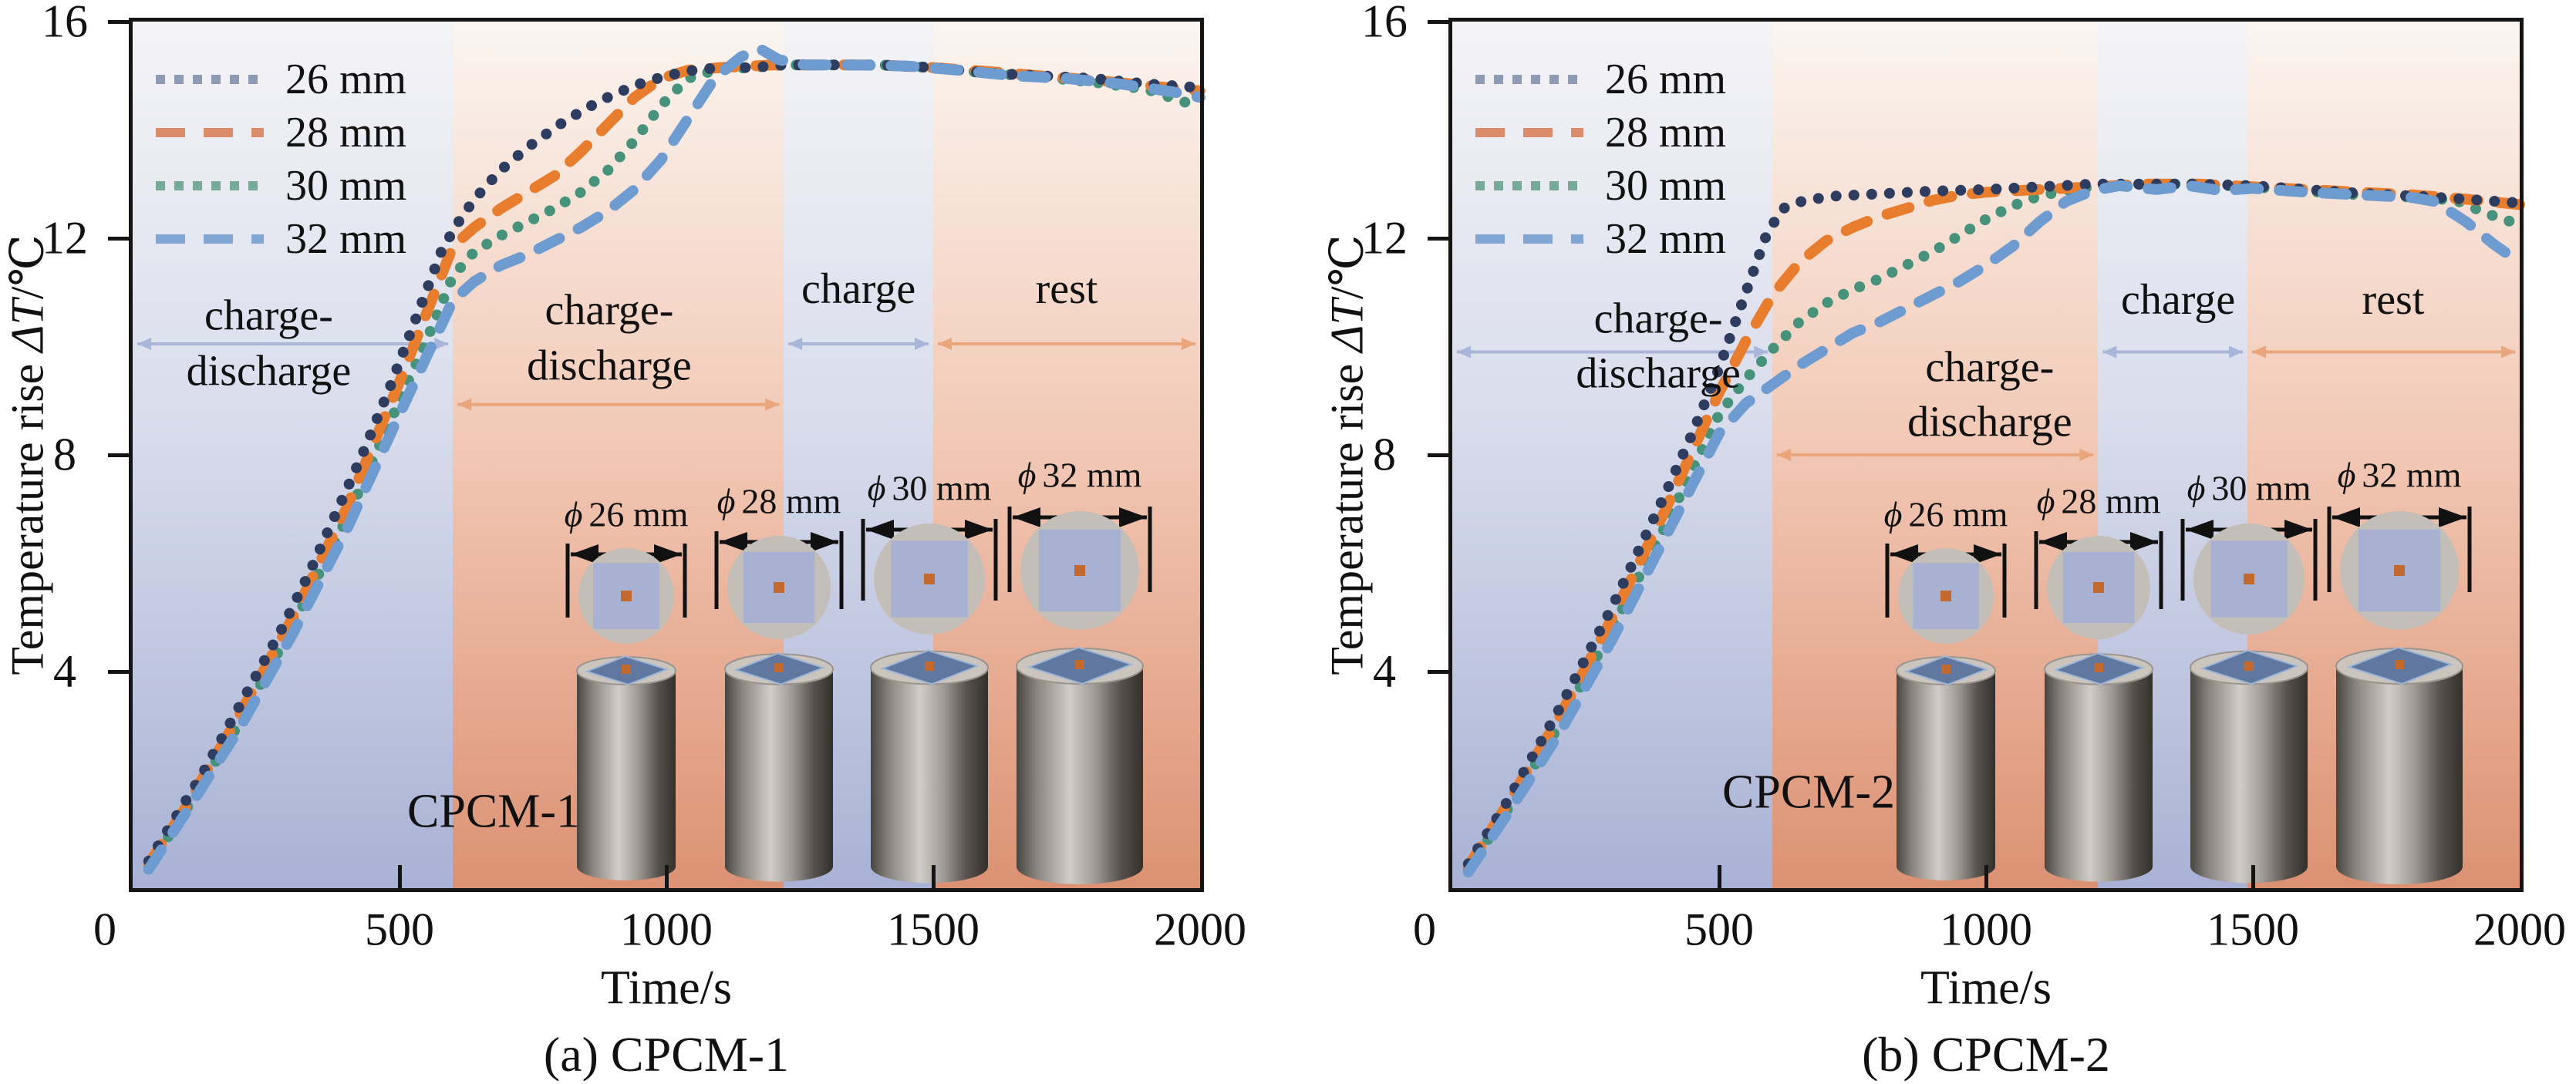 The image size is (2576, 1084). Describe the element at coordinates (1958, 514) in the screenshot. I see `phi-text: 26 mm` at that location.